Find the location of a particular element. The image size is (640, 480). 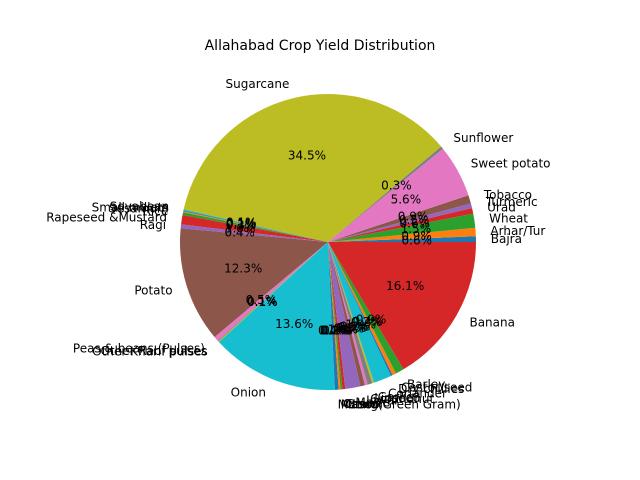

percent-label-moong-green-gram: 0.4% is located at coordinates (333, 331).